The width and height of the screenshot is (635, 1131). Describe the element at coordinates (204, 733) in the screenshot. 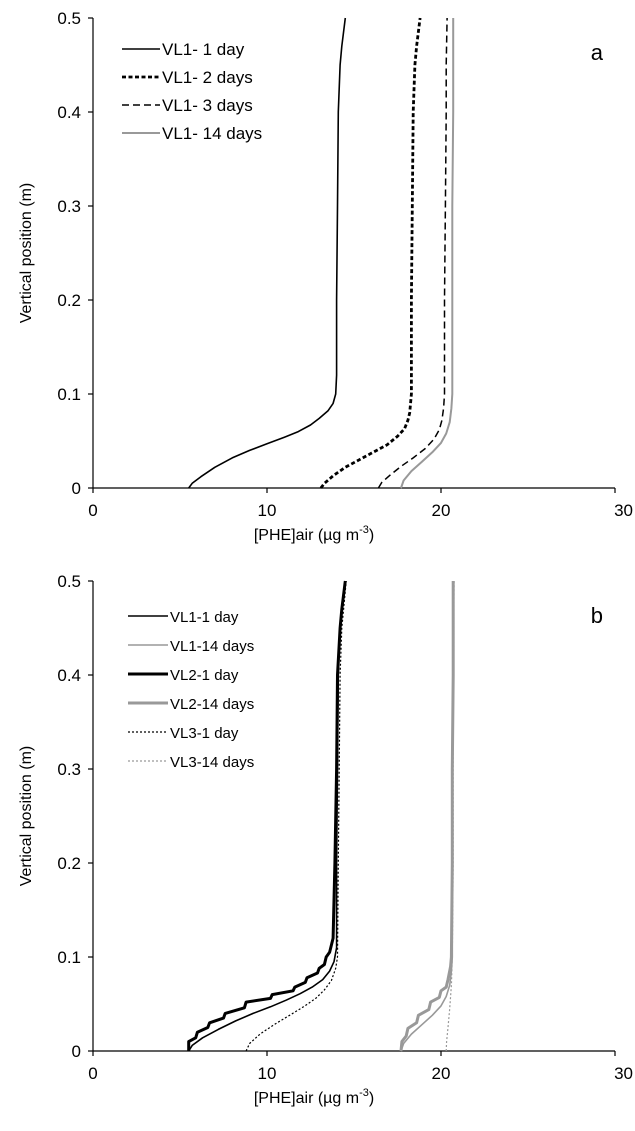

I see `legend-label: VL3-1 day` at that location.